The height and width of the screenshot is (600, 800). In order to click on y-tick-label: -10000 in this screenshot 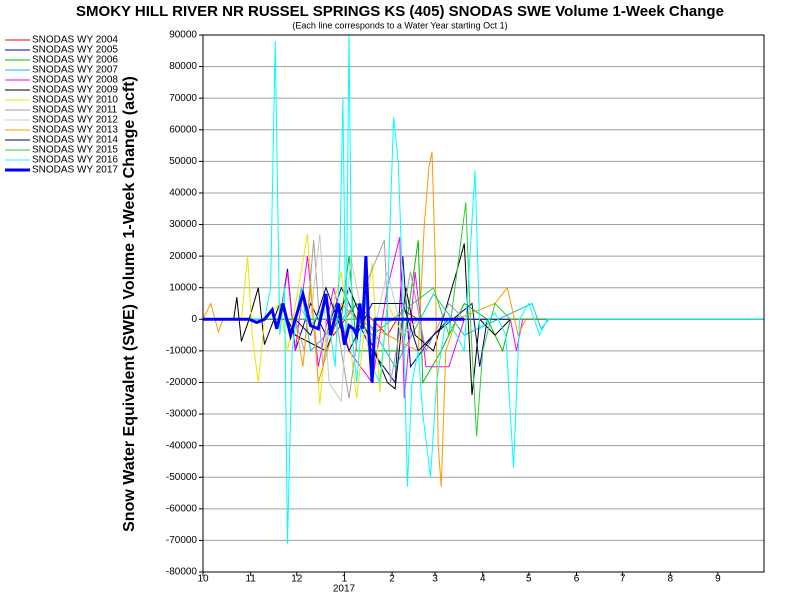, I will do `click(182, 351)`.